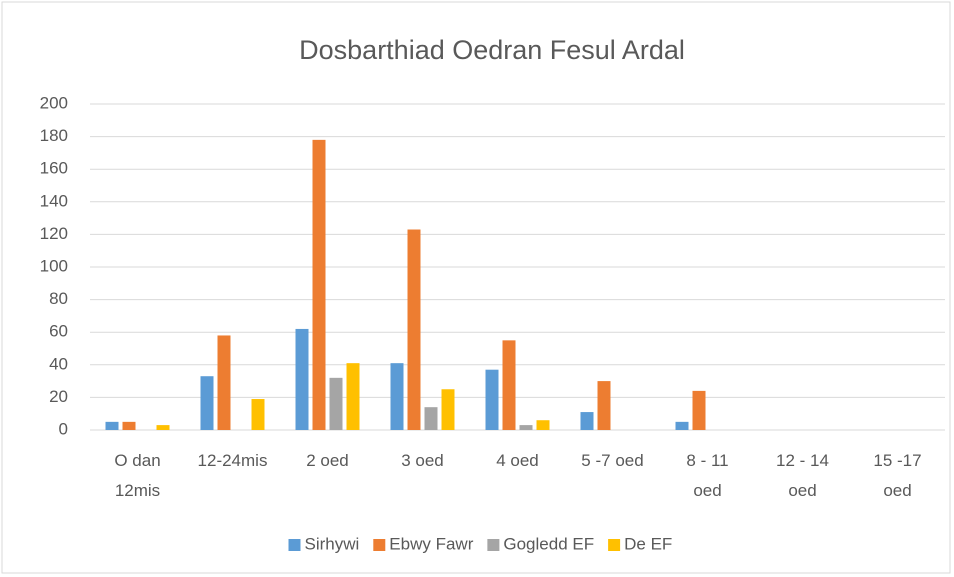 This screenshot has width=954, height=577. I want to click on y-tick-label: 160, so click(54, 168).